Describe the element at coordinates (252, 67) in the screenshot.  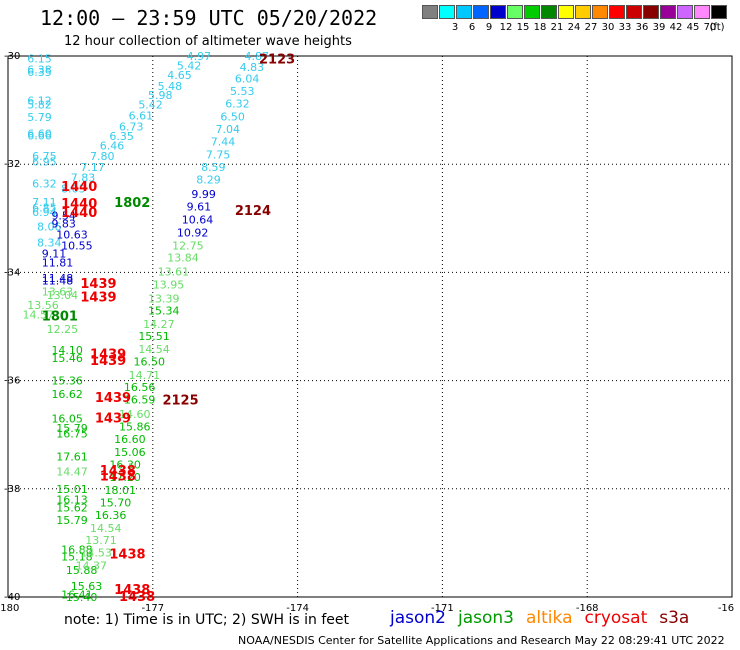
I see `wave-height-value: 4.83` at that location.